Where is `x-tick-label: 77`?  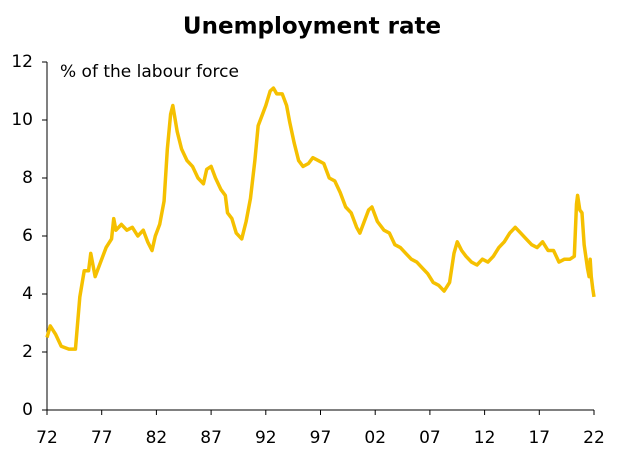 x-tick-label: 77 is located at coordinates (102, 438).